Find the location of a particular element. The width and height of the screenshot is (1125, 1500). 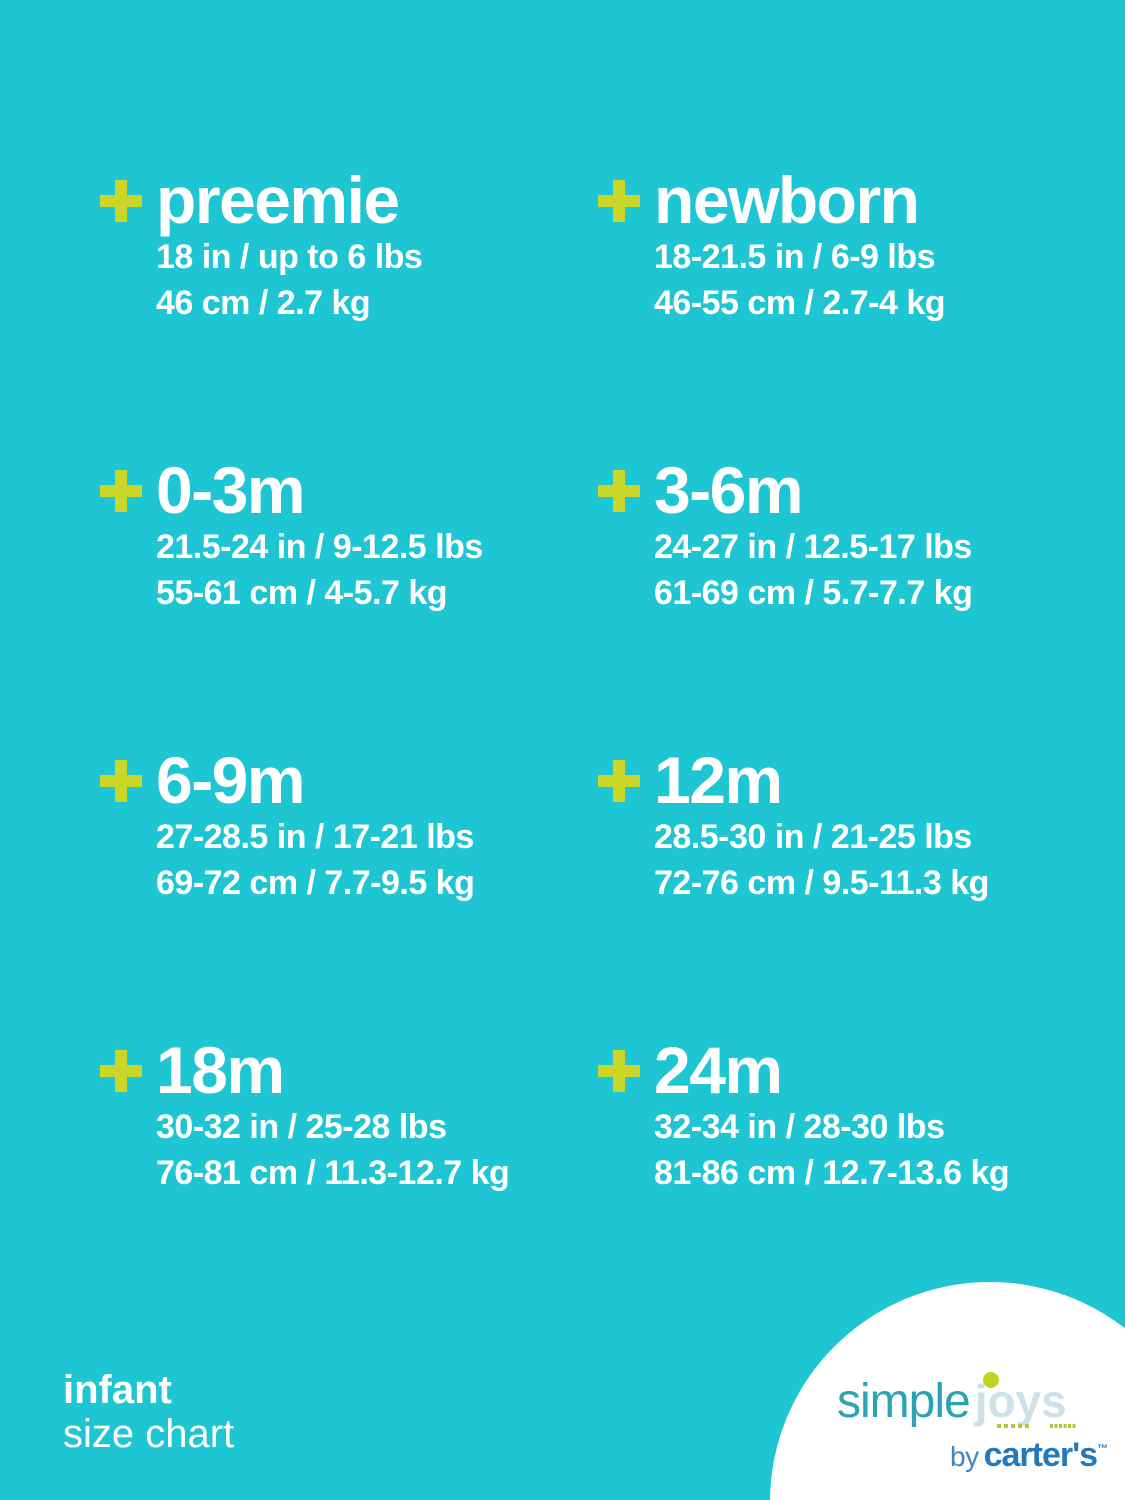

size-imperial: 18-21.5 in / 6-9 lbs is located at coordinates (795, 257).